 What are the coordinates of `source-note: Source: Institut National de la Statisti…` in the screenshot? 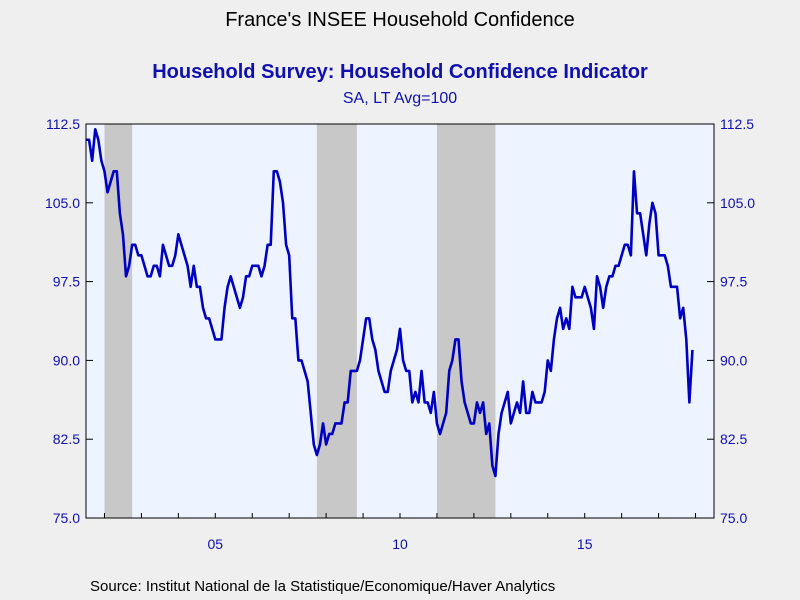 It's located at (323, 586).